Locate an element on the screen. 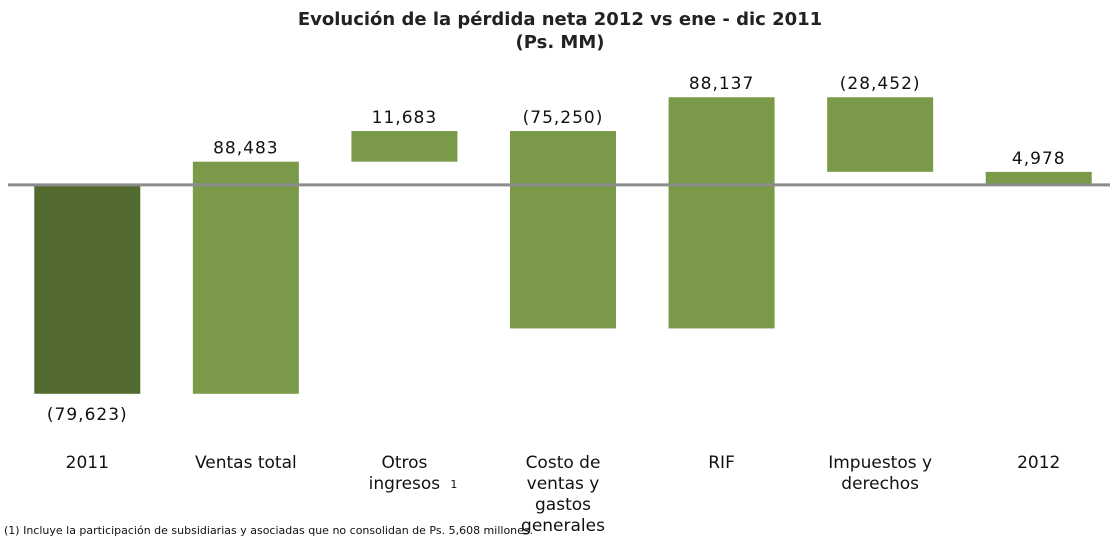  x-tick-label: 2012 is located at coordinates (1039, 463).